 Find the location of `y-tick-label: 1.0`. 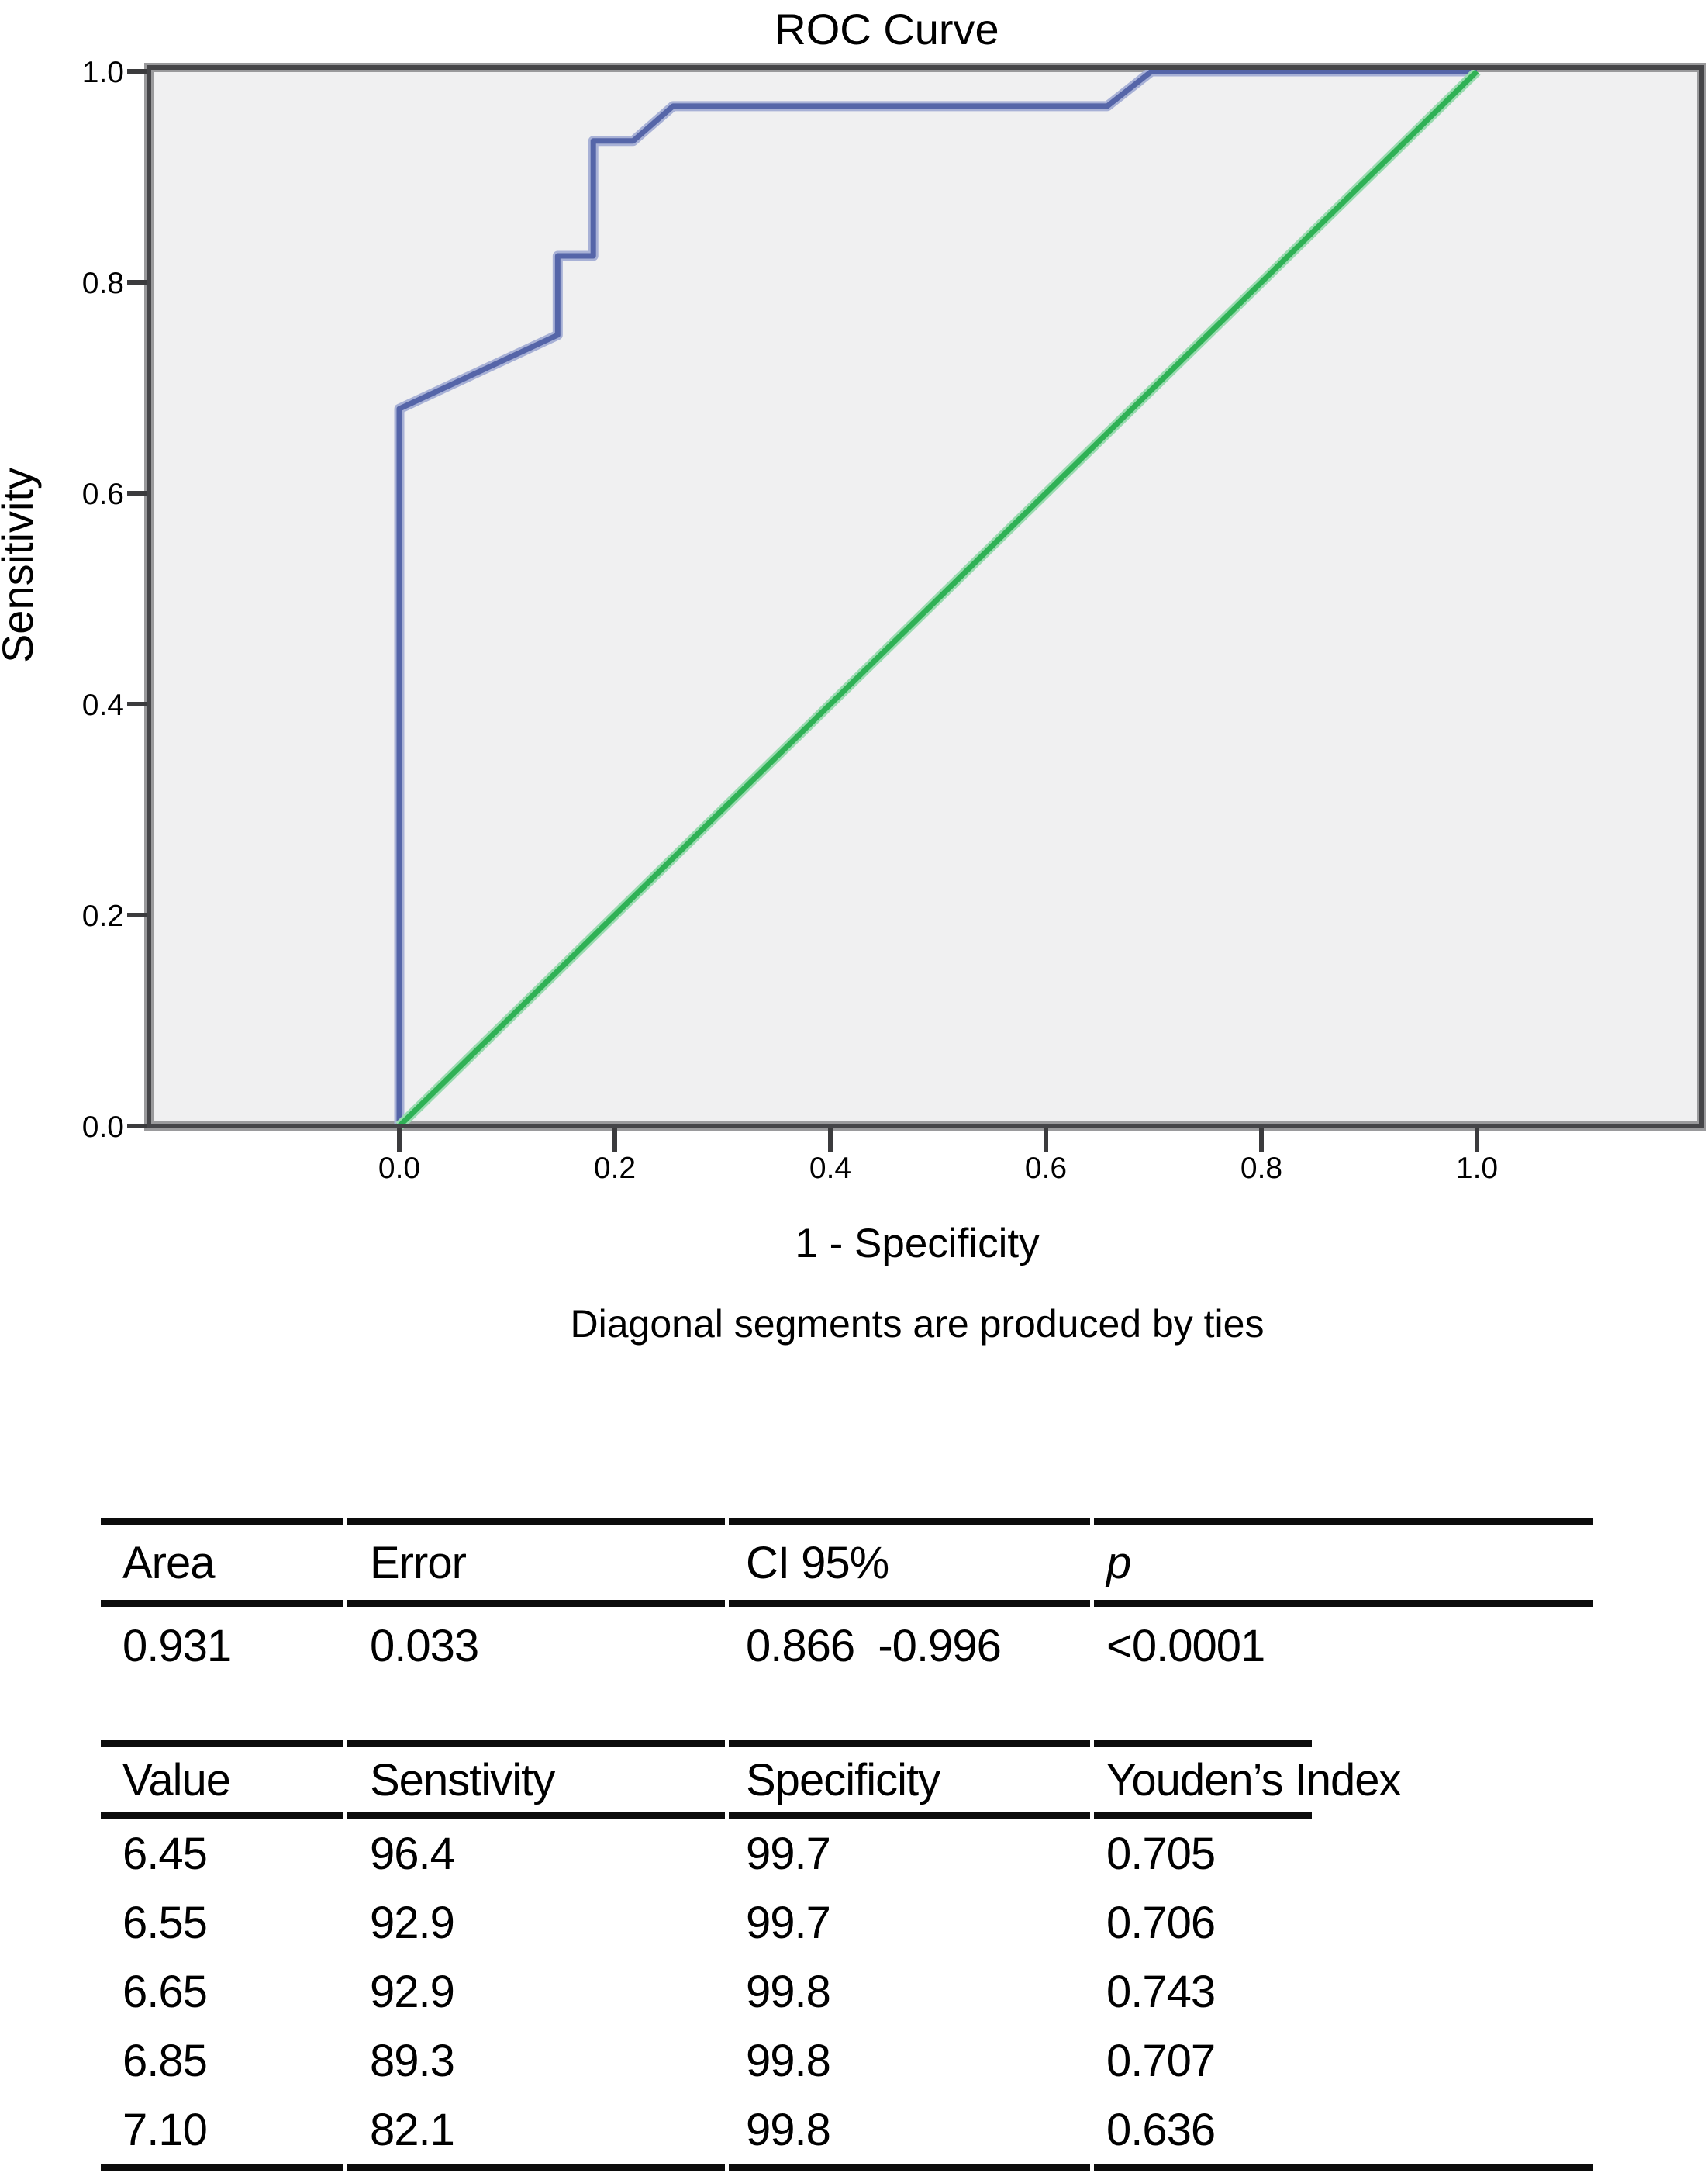

y-tick-label: 1.0 is located at coordinates (103, 72).